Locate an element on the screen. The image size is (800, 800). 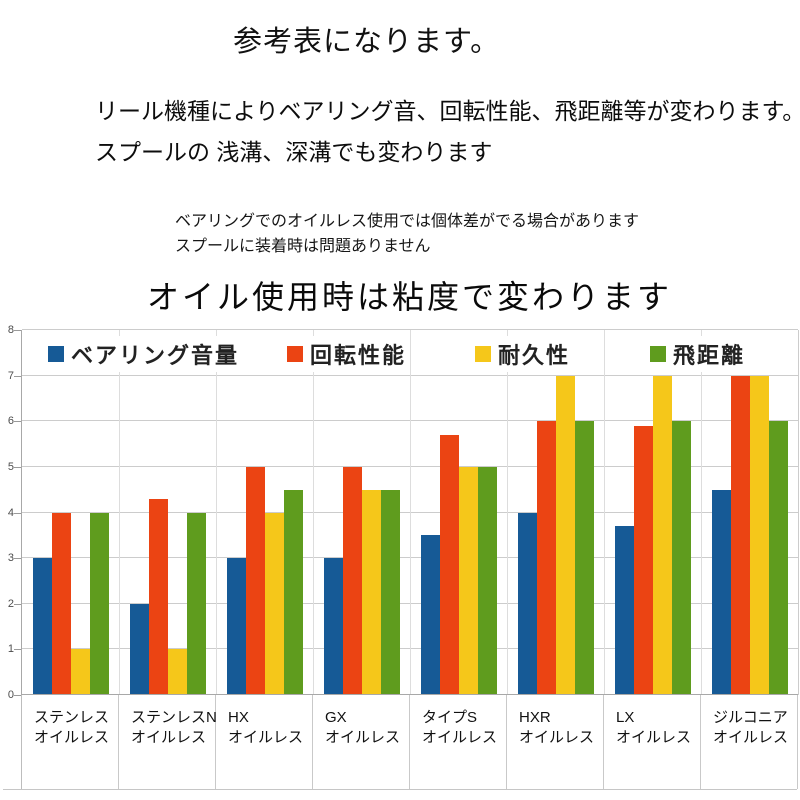
bar-飛距離-5 is located at coordinates (584, 558).